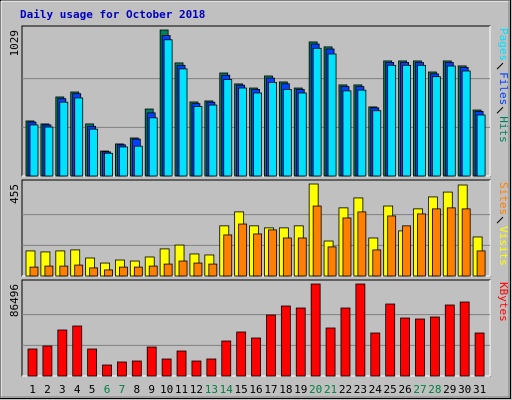  I want to click on legend-entry: KBytes, so click(503, 302).